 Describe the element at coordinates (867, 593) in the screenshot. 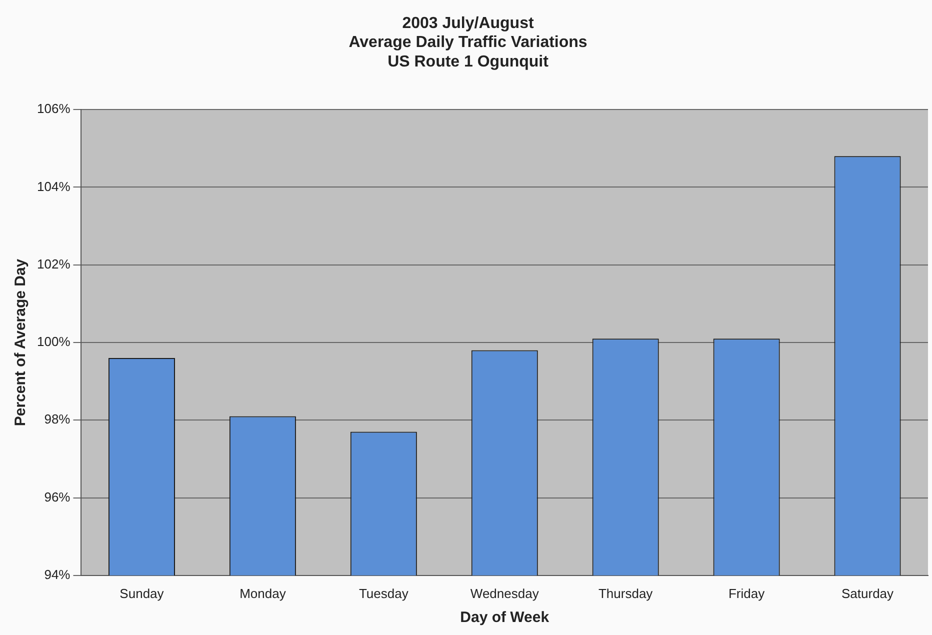

I see `x-tick-label: Saturday` at that location.